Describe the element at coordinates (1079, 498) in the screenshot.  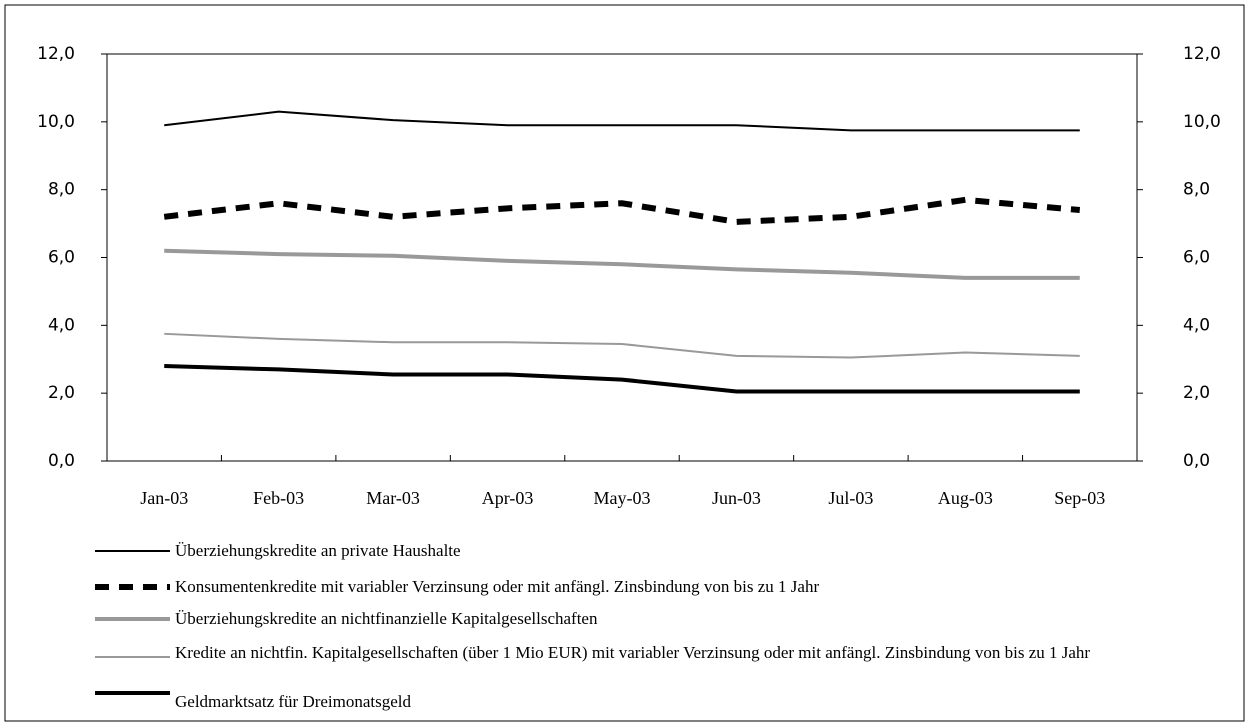
I see `x-tick-label: Sep-03` at that location.